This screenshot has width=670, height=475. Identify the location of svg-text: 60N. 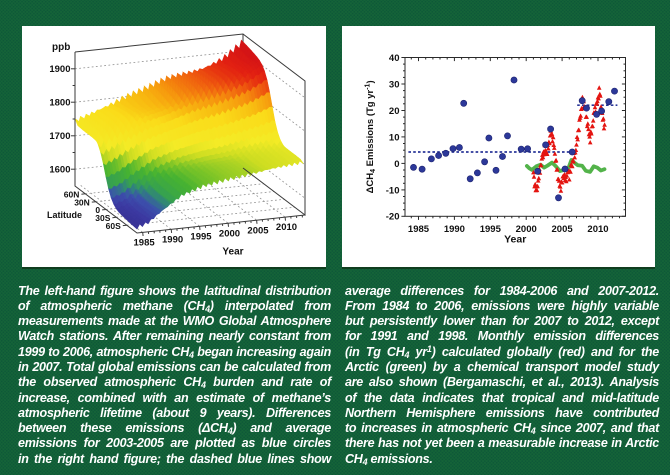
(72, 194).